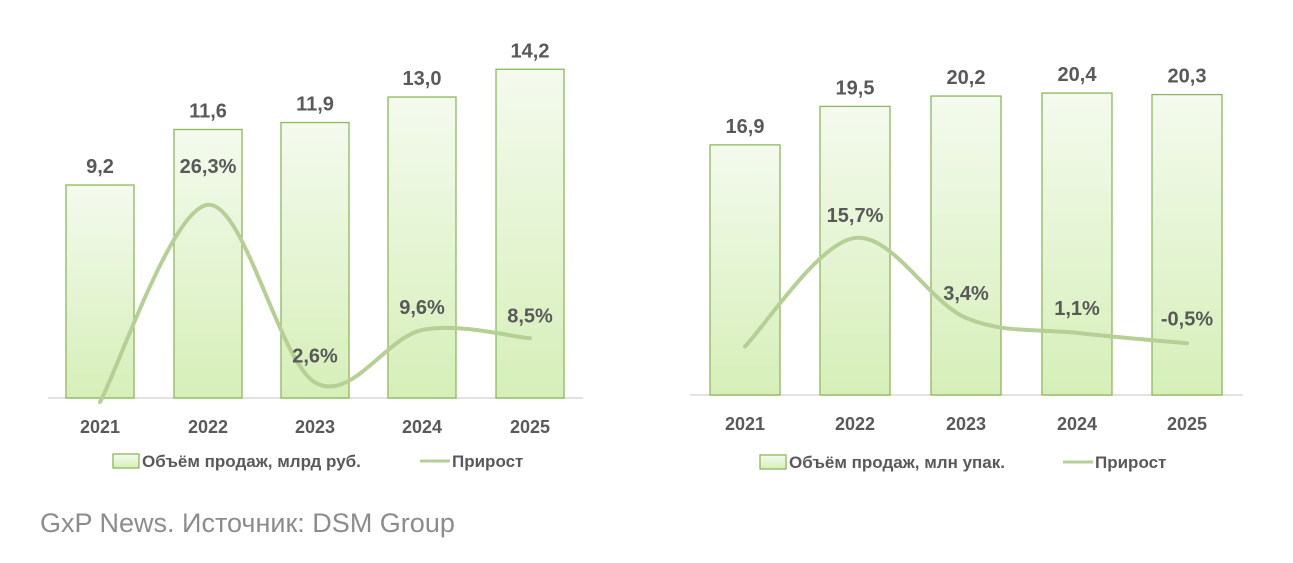  I want to click on bar-2023, so click(966, 245).